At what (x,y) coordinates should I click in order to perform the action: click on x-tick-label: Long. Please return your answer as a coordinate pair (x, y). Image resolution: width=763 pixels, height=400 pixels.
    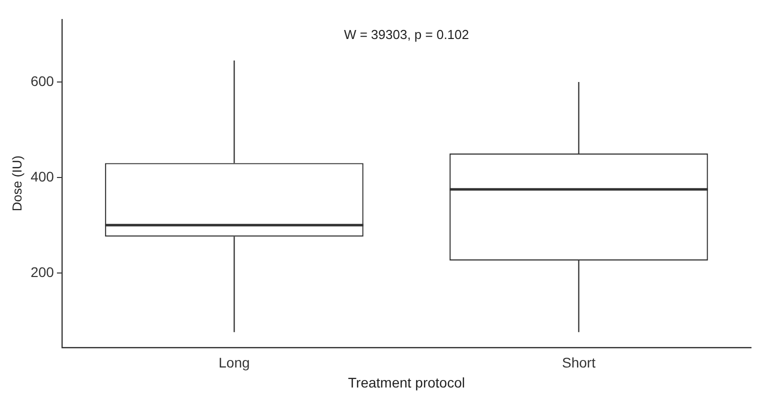
    Looking at the image, I should click on (234, 362).